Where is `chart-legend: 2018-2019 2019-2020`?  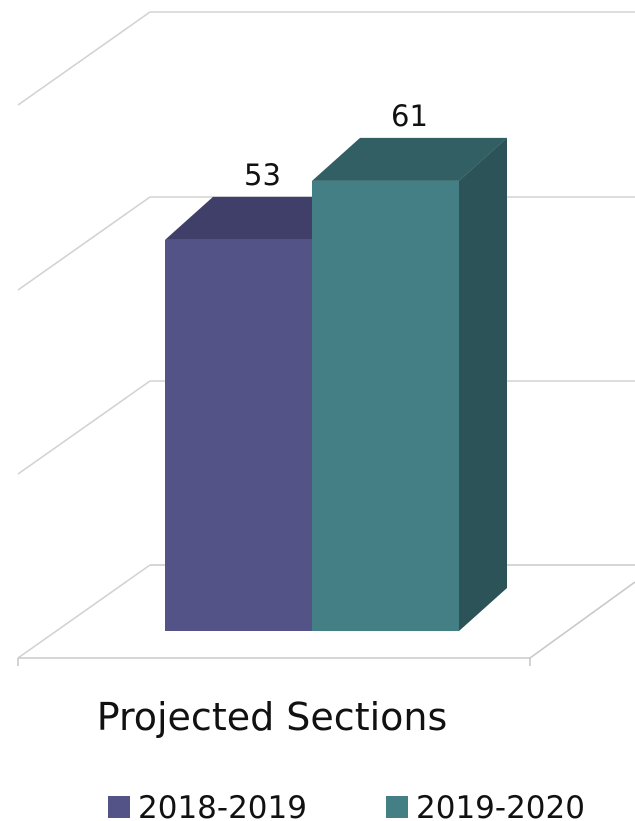
chart-legend: 2018-2019 2019-2020 is located at coordinates (346, 805).